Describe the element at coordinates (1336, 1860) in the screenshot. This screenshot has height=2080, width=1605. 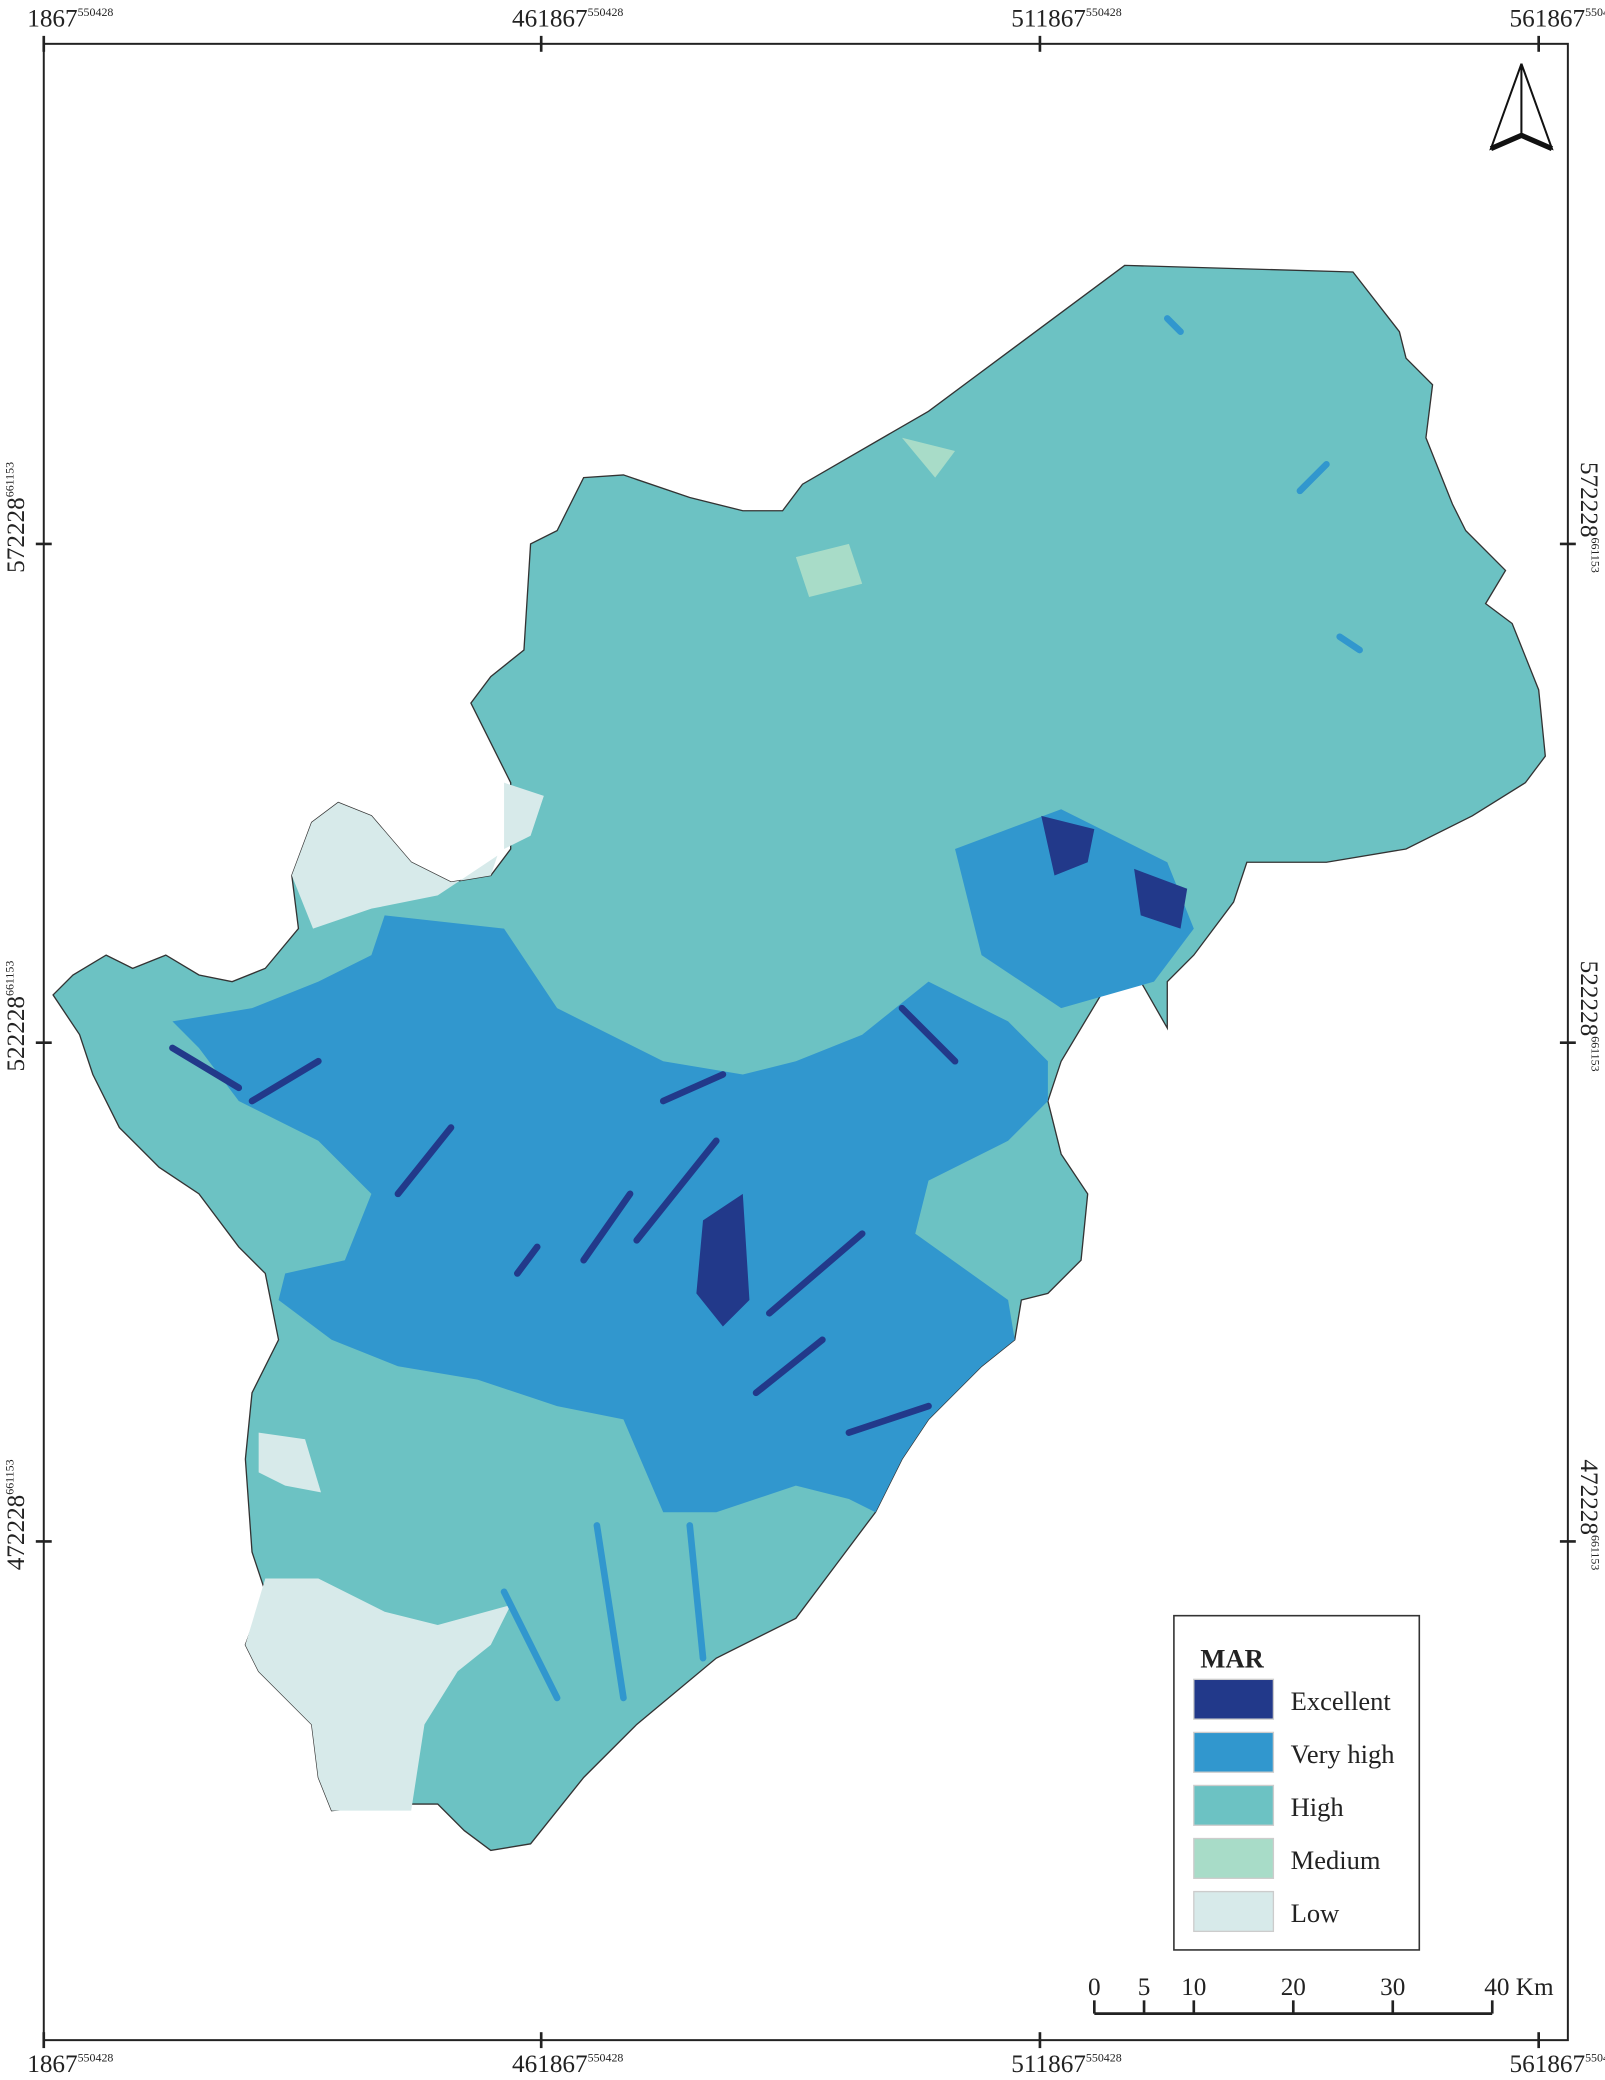
I see `legend-label: Medium` at that location.